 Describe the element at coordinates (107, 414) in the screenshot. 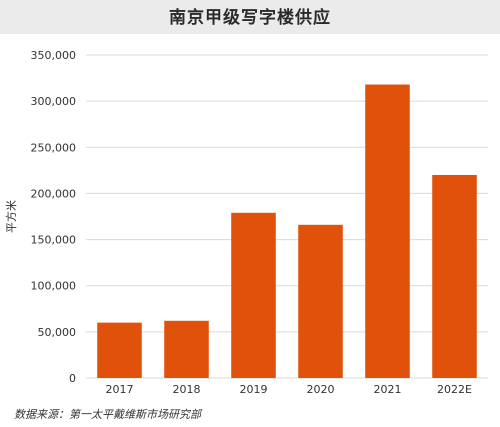

I see `source-note: 数据来源：第一太平戴维斯市场研究部` at that location.